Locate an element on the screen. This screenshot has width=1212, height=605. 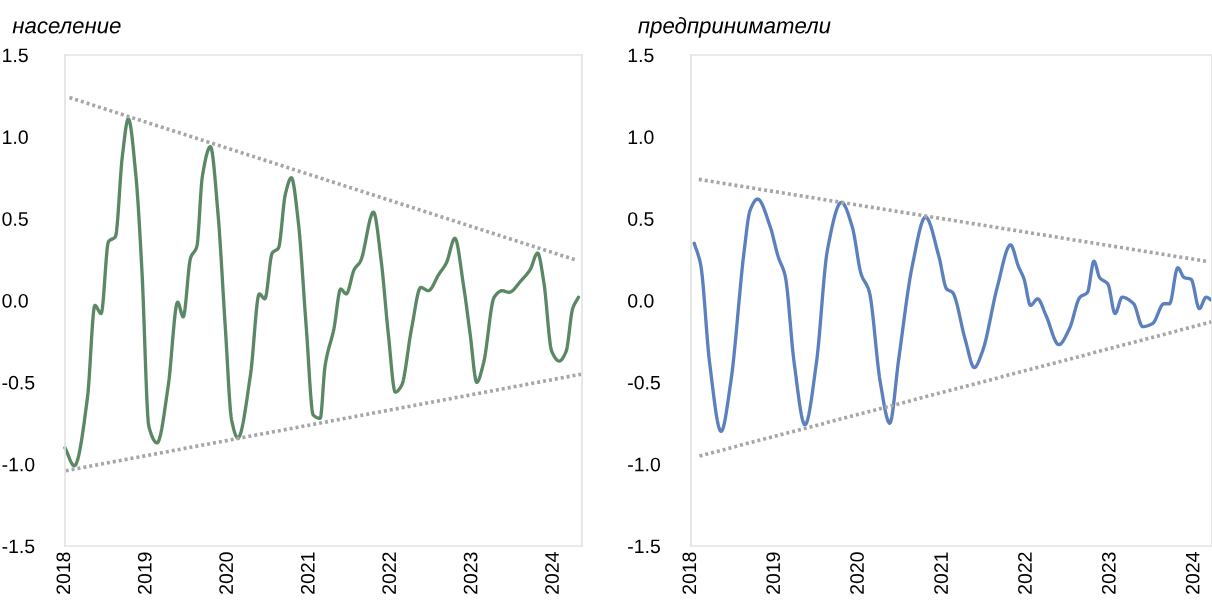
chart-title: предприниматели is located at coordinates (734, 27).